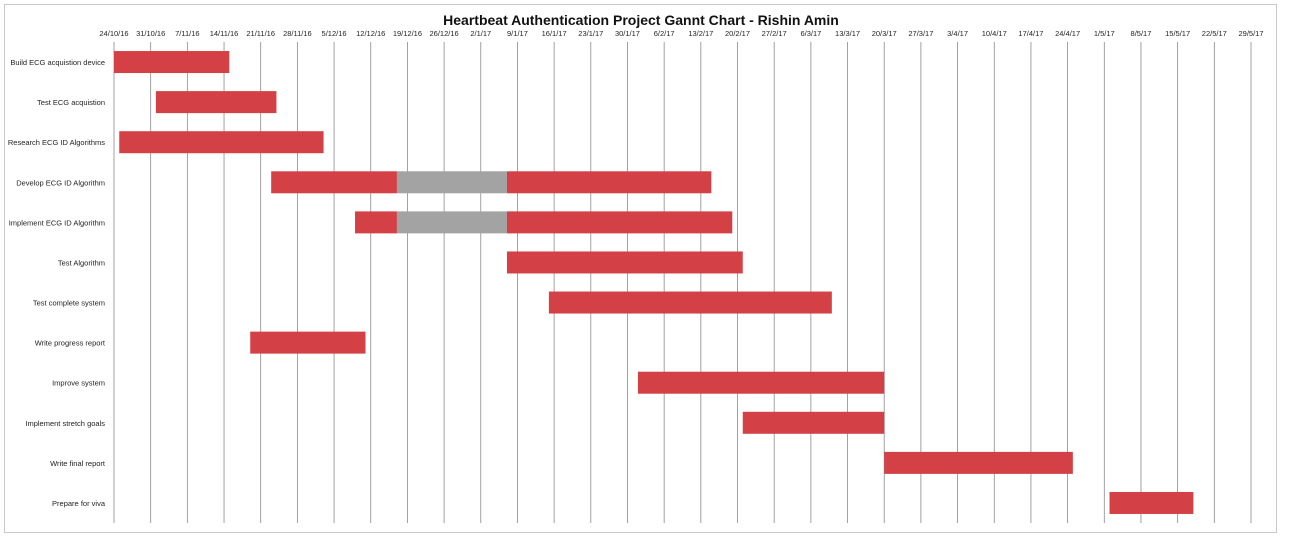  What do you see at coordinates (480, 33) in the screenshot?
I see `x-tick-label: 2/1/17` at bounding box center [480, 33].